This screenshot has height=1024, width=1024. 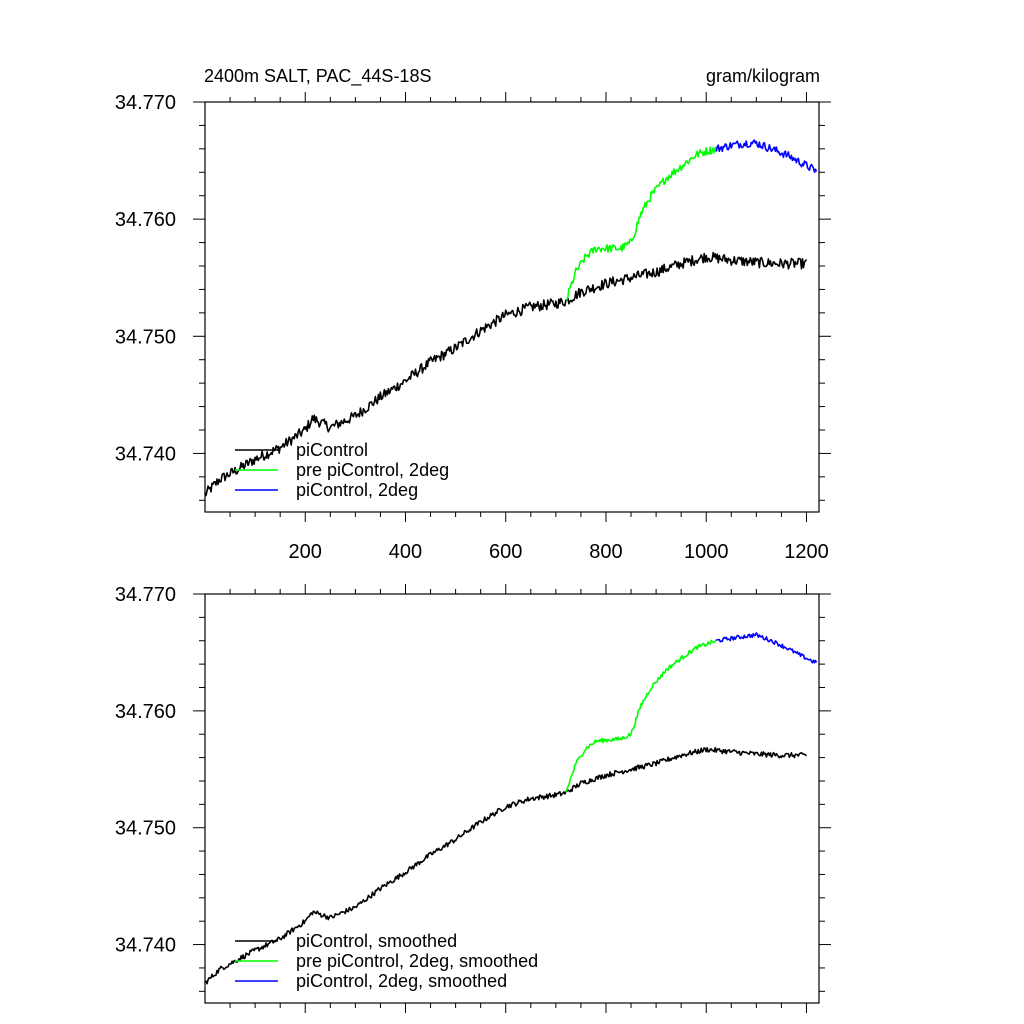 What do you see at coordinates (401, 981) in the screenshot?
I see `legend-label: piControl, 2deg, smoothed` at bounding box center [401, 981].